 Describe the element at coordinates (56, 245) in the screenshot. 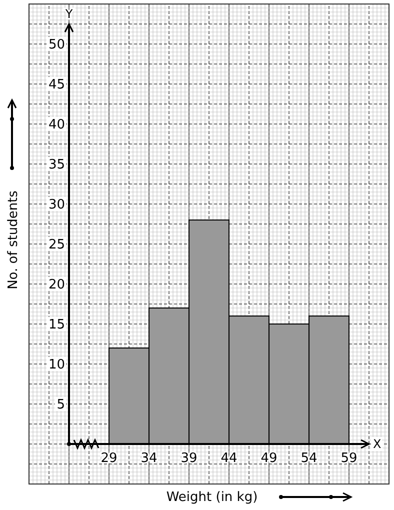

I see `y-tick-label: 25` at that location.